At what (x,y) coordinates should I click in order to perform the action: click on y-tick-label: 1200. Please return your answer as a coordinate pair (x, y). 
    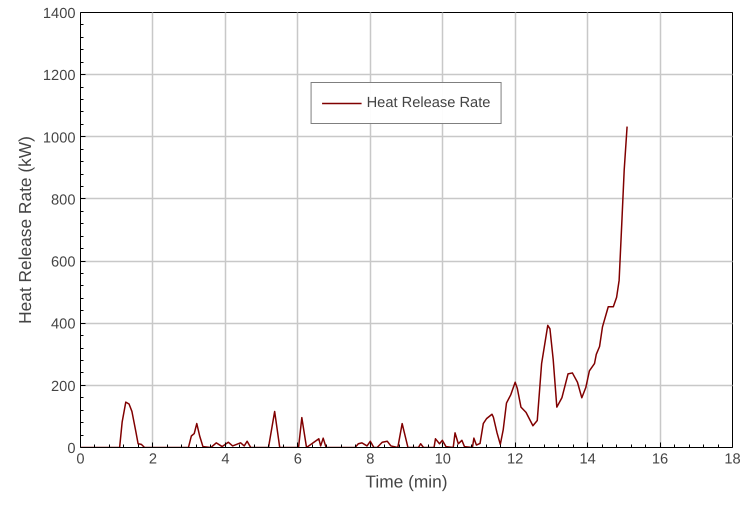
    Looking at the image, I should click on (59, 76).